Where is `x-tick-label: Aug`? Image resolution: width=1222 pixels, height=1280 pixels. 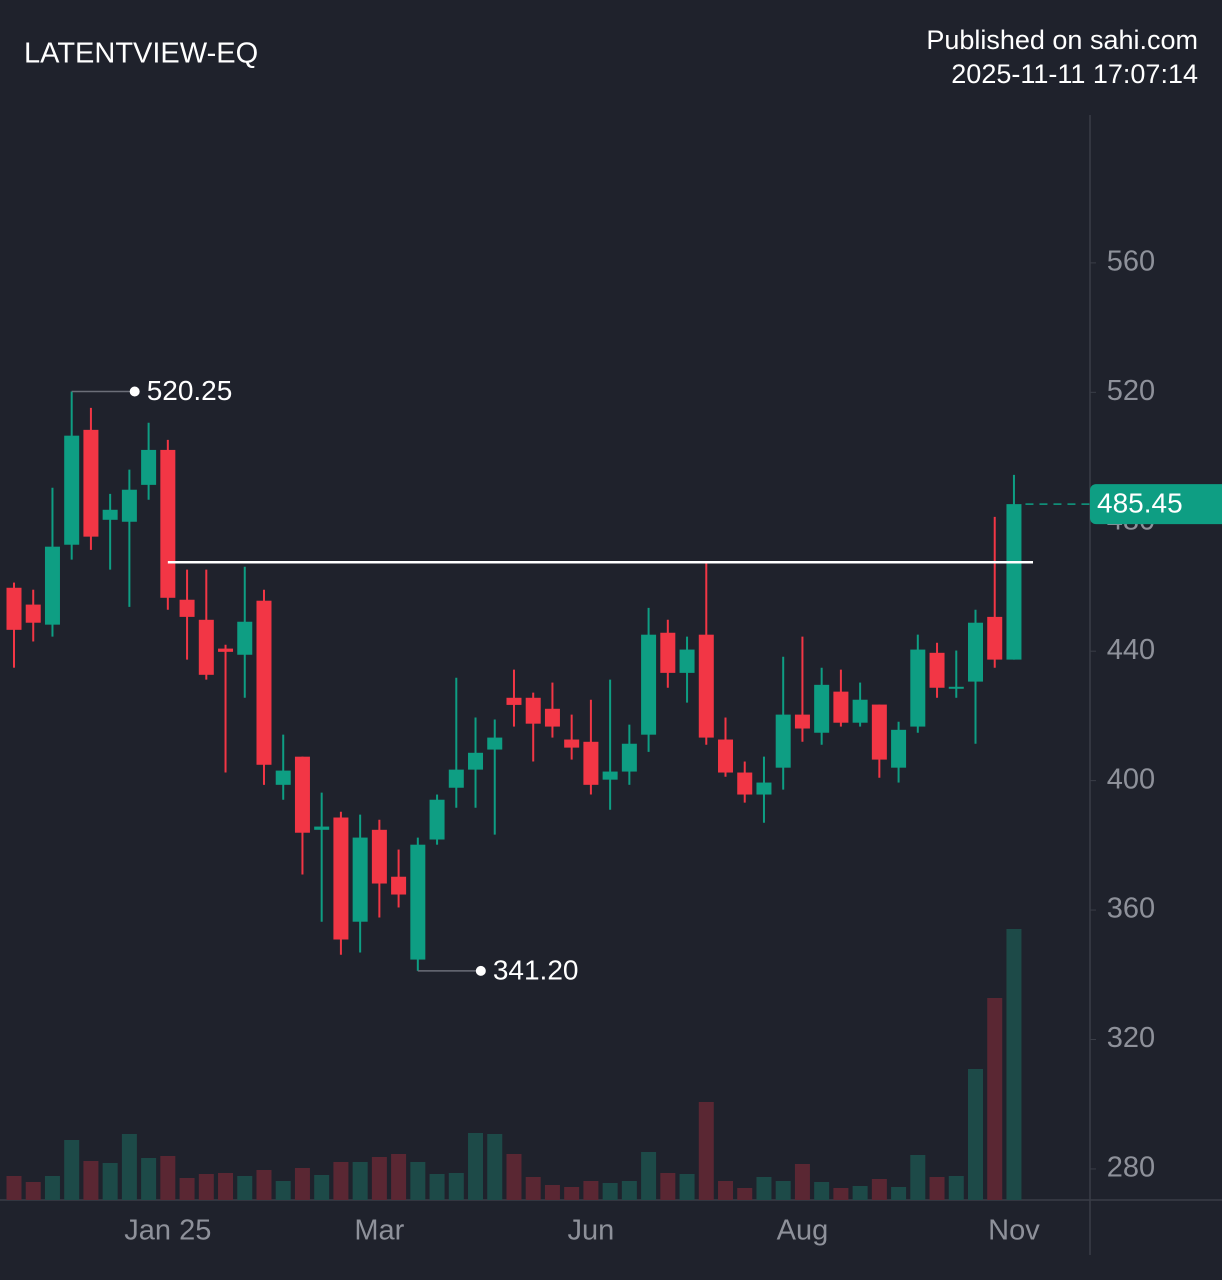
x-tick-label: Aug is located at coordinates (803, 1231).